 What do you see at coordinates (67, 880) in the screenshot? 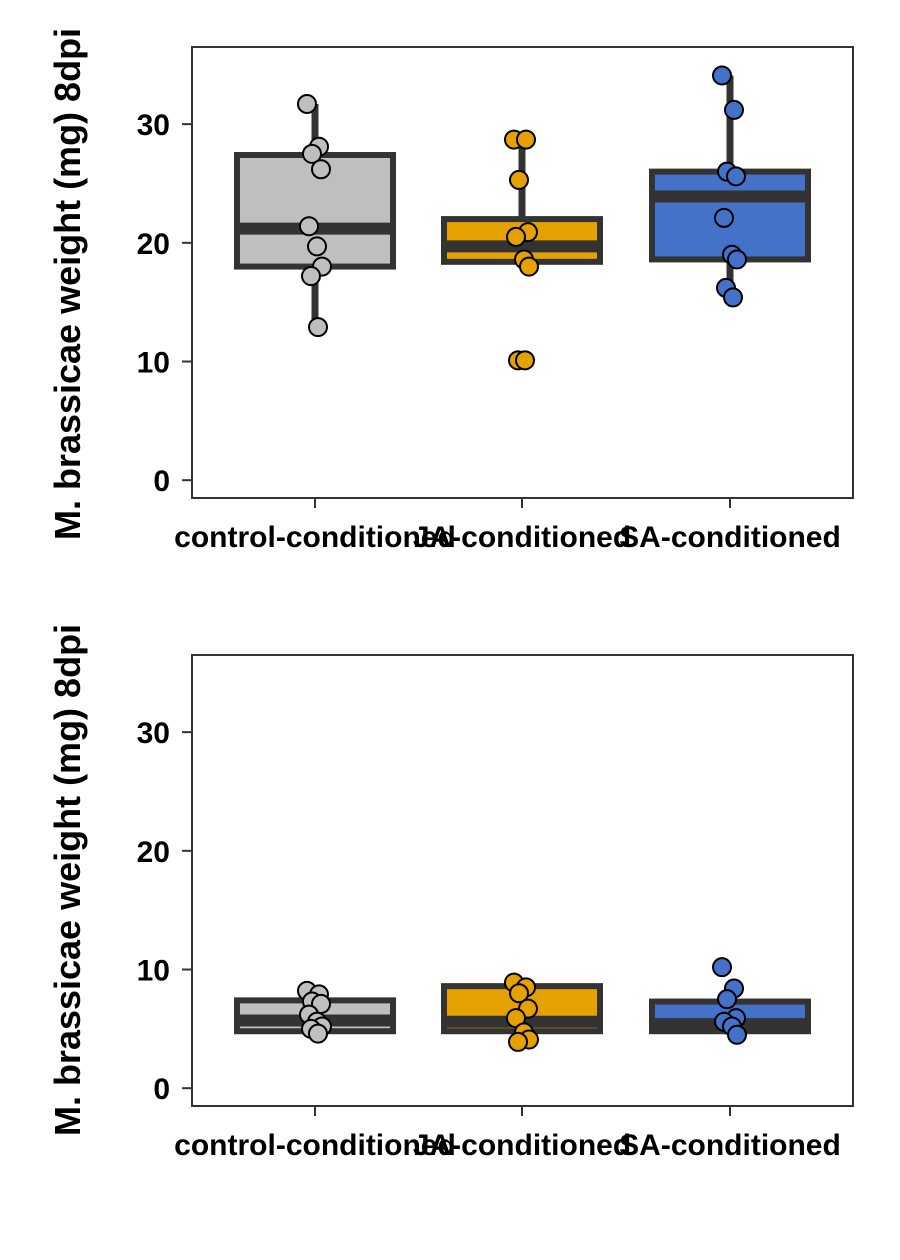
I see `y-axis-title-bottom: M. brassicae weight (mg) 8dpi` at bounding box center [67, 880].